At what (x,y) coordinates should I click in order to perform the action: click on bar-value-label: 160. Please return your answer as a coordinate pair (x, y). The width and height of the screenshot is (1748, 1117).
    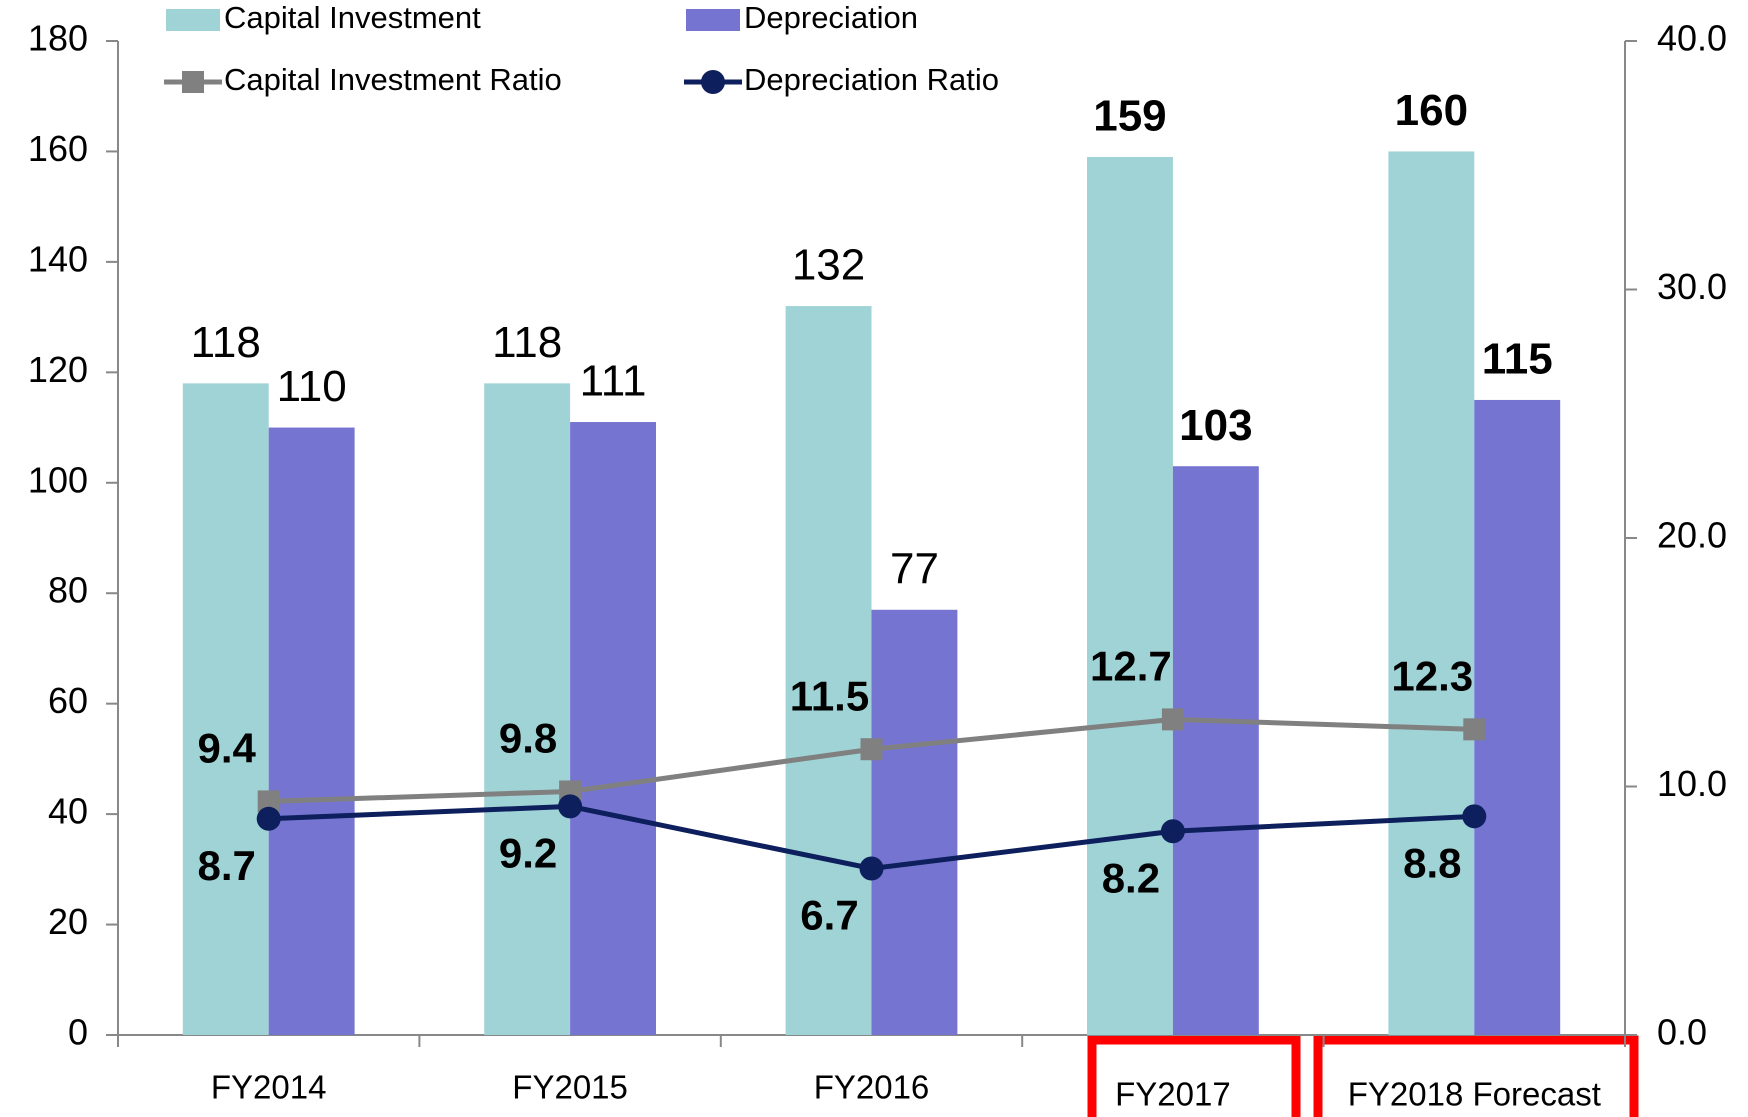
    Looking at the image, I should click on (1431, 110).